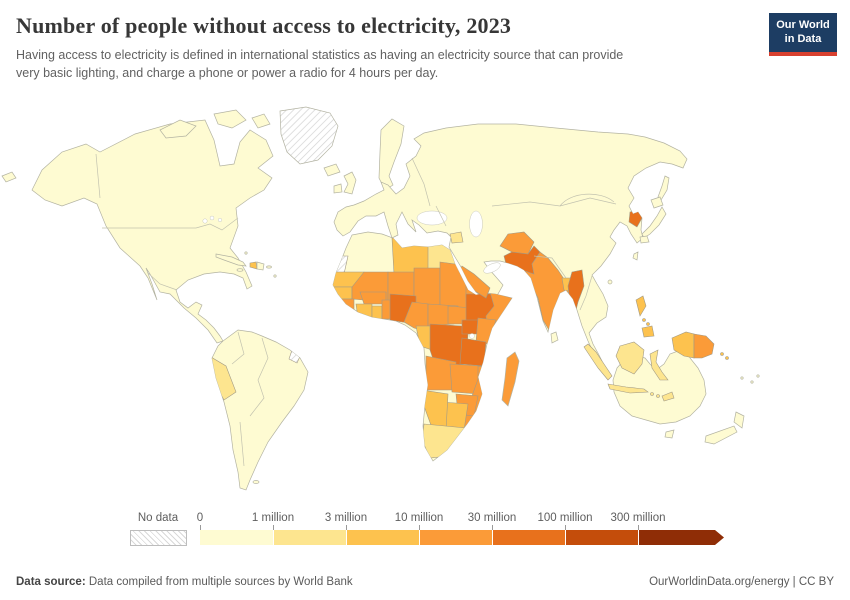 The image size is (850, 600). I want to click on attribution-link: OurWorldinData.org/energy | CC BY, so click(741, 582).